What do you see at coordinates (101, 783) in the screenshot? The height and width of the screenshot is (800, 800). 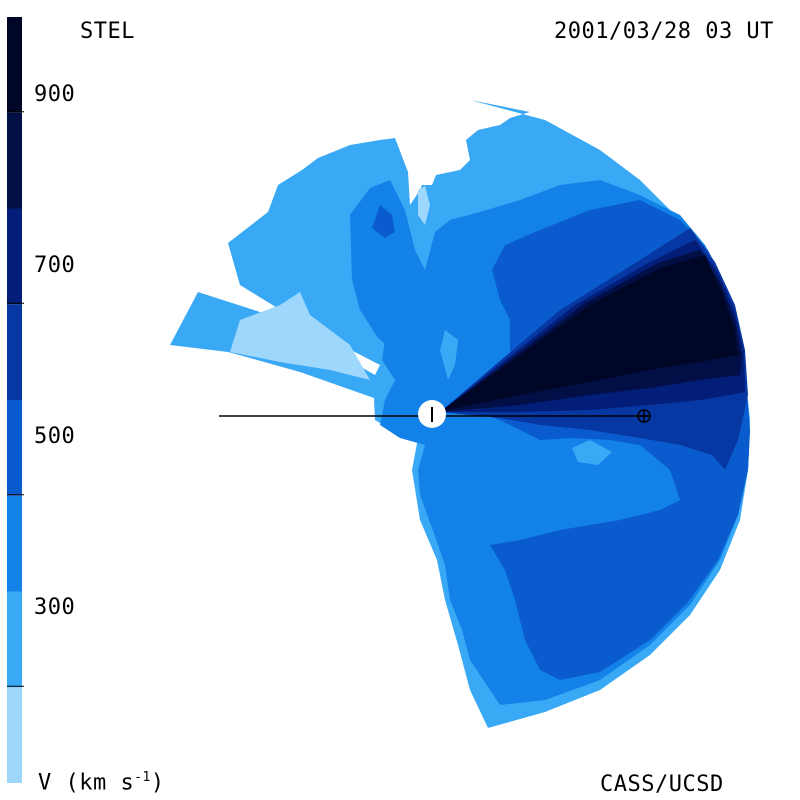 I see `colorbar-unit-label: V (km s-1)` at bounding box center [101, 783].